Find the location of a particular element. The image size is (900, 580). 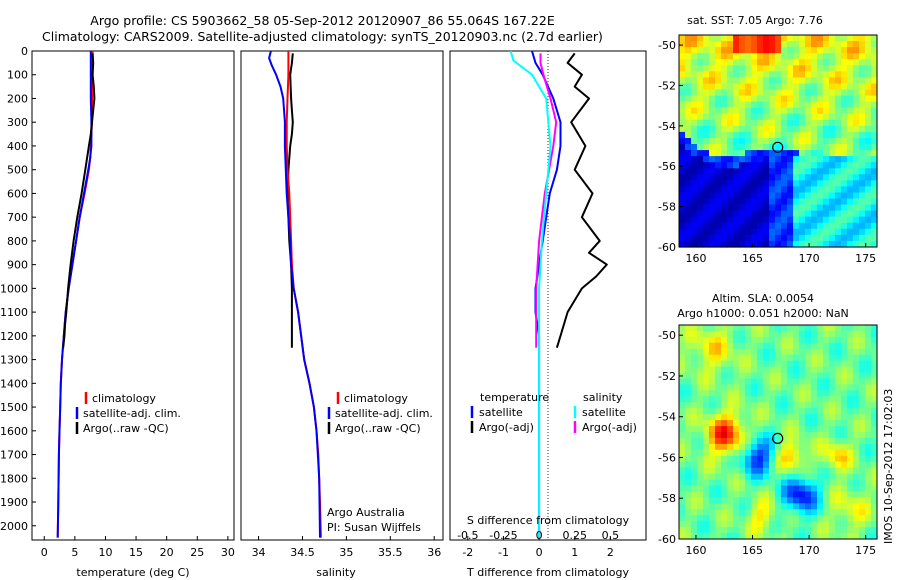

lat-tick-label: -54 is located at coordinates (667, 126).